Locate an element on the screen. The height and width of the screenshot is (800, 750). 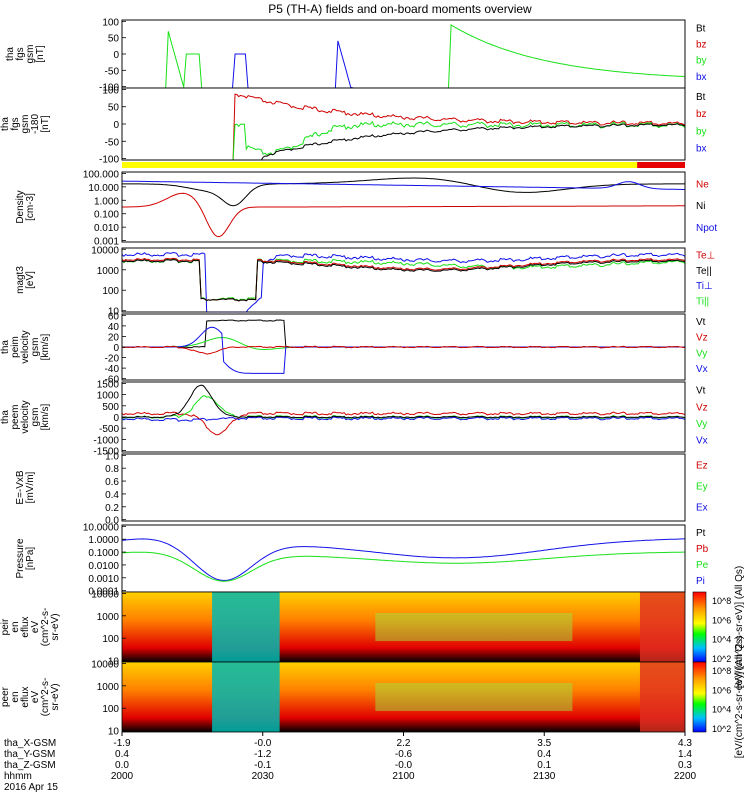
ytick-label: 0.1000 is located at coordinates (103, 553).